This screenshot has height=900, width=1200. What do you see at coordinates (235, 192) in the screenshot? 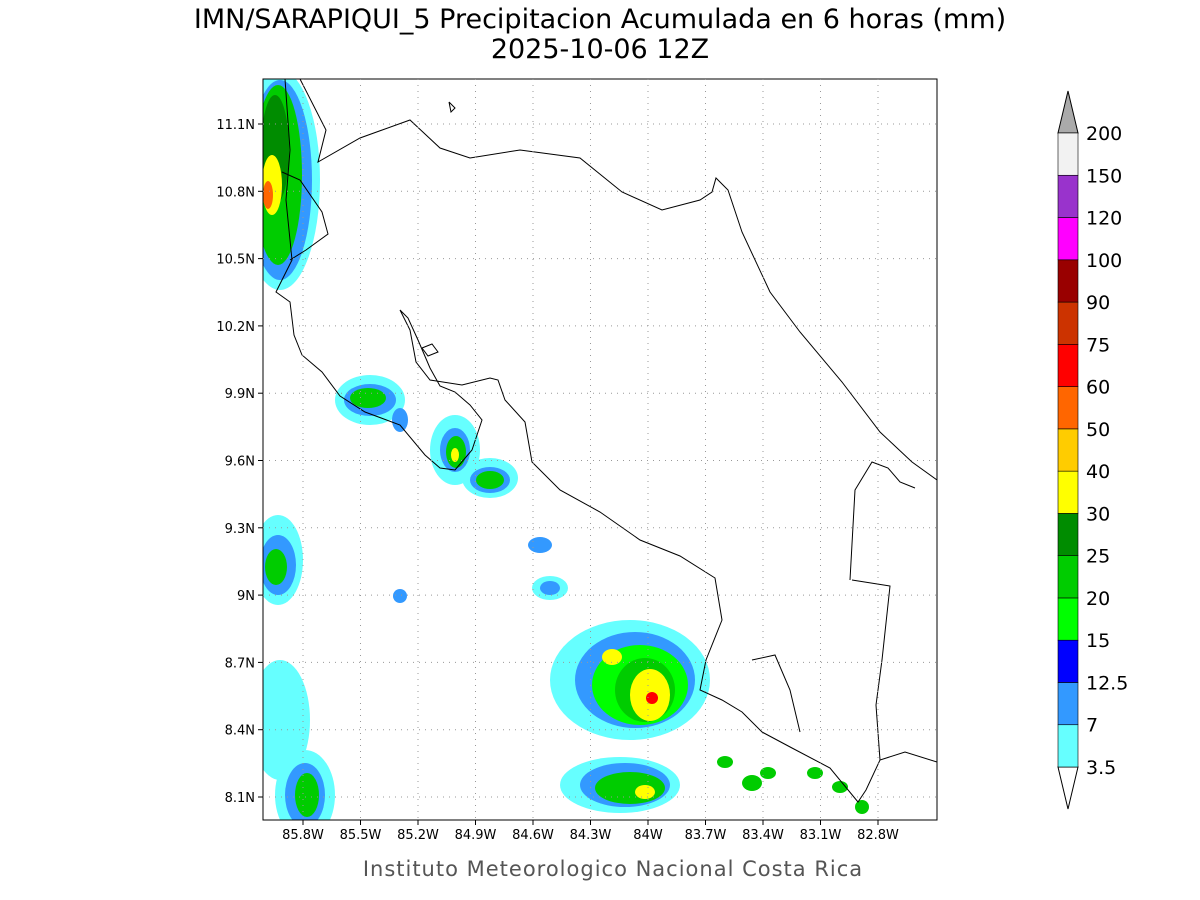
I see `y-tick-label: 10.8N` at bounding box center [235, 192].